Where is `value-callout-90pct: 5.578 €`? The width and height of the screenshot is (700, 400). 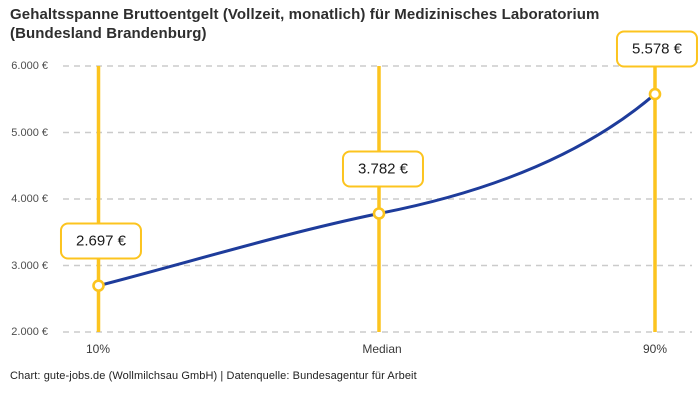
value-callout-90pct: 5.578 € is located at coordinates (657, 49).